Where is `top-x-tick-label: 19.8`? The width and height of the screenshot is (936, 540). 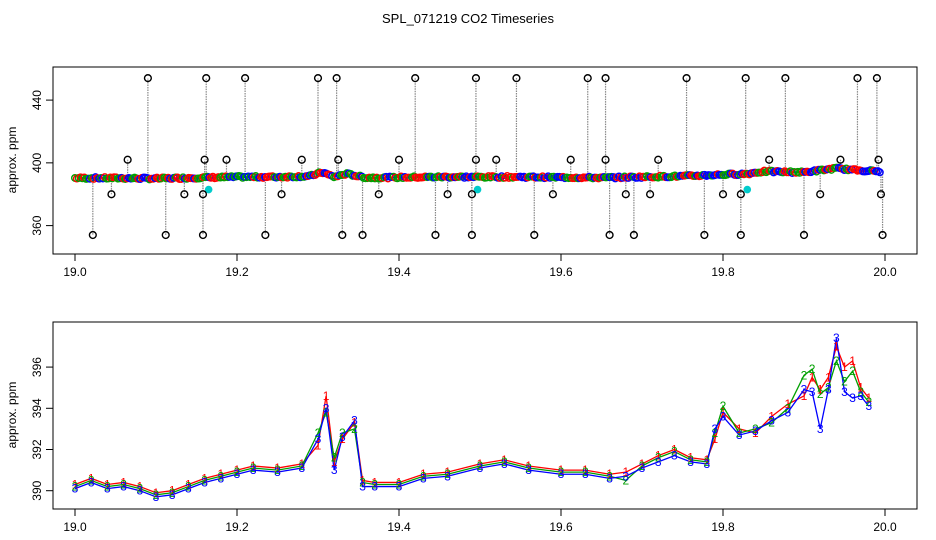
top-x-tick-label: 19.8 is located at coordinates (723, 272).